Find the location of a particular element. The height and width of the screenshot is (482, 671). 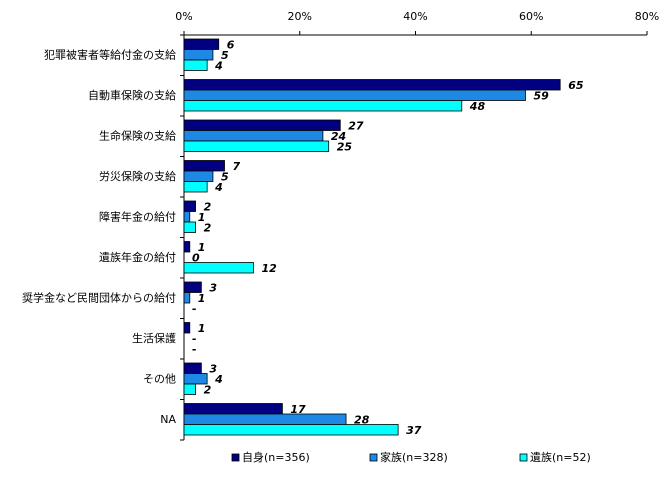

value-label: 25 is located at coordinates (345, 146).